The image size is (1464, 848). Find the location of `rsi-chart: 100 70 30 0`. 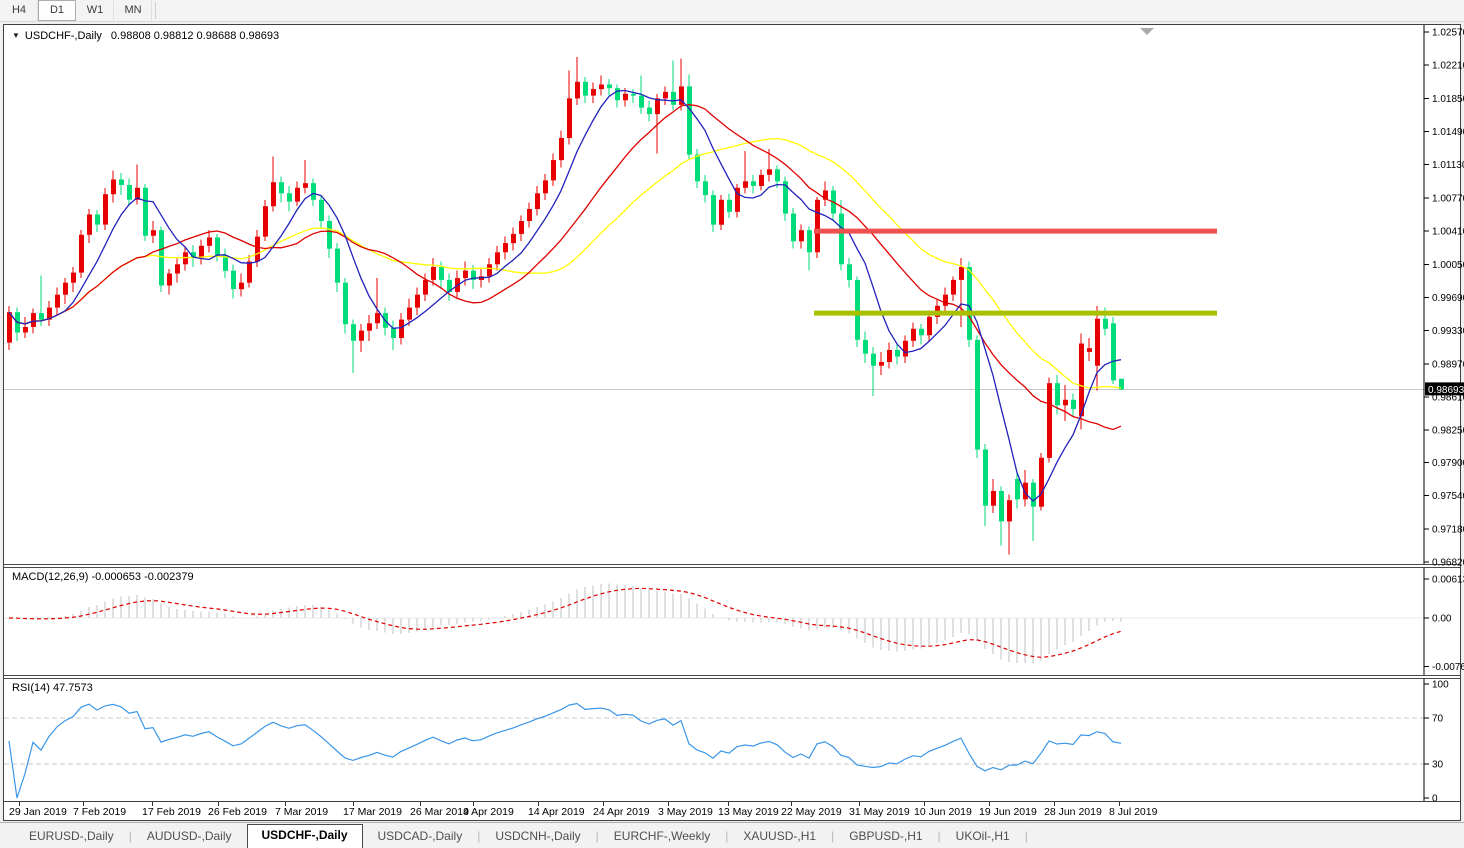

rsi-chart: 100 70 30 0 is located at coordinates (732, 742).